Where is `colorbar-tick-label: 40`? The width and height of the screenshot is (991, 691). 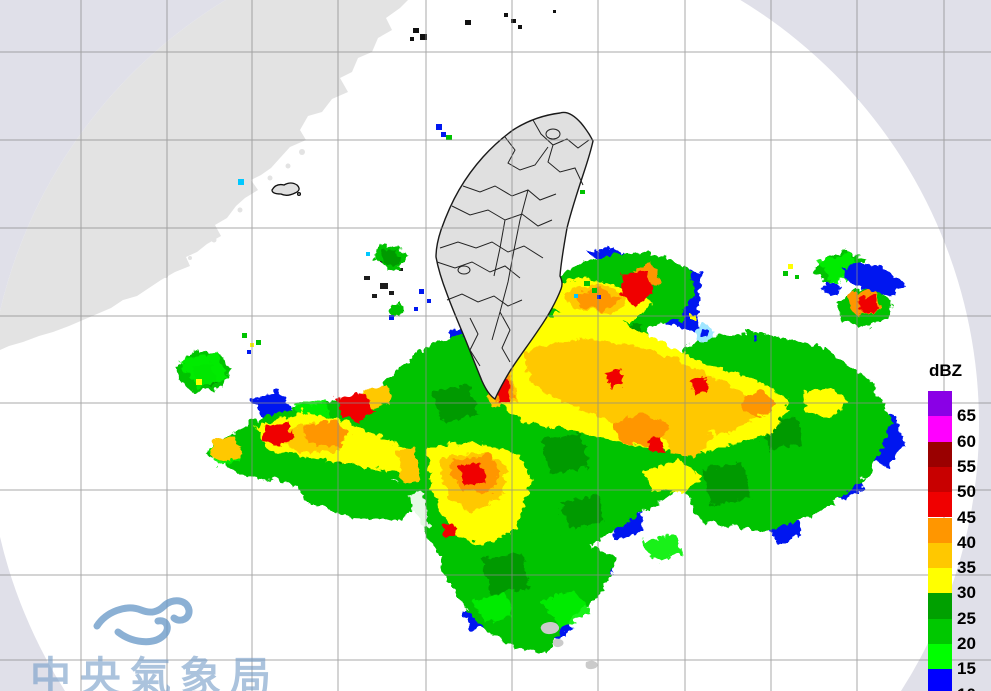 colorbar-tick-label: 40 is located at coordinates (966, 542).